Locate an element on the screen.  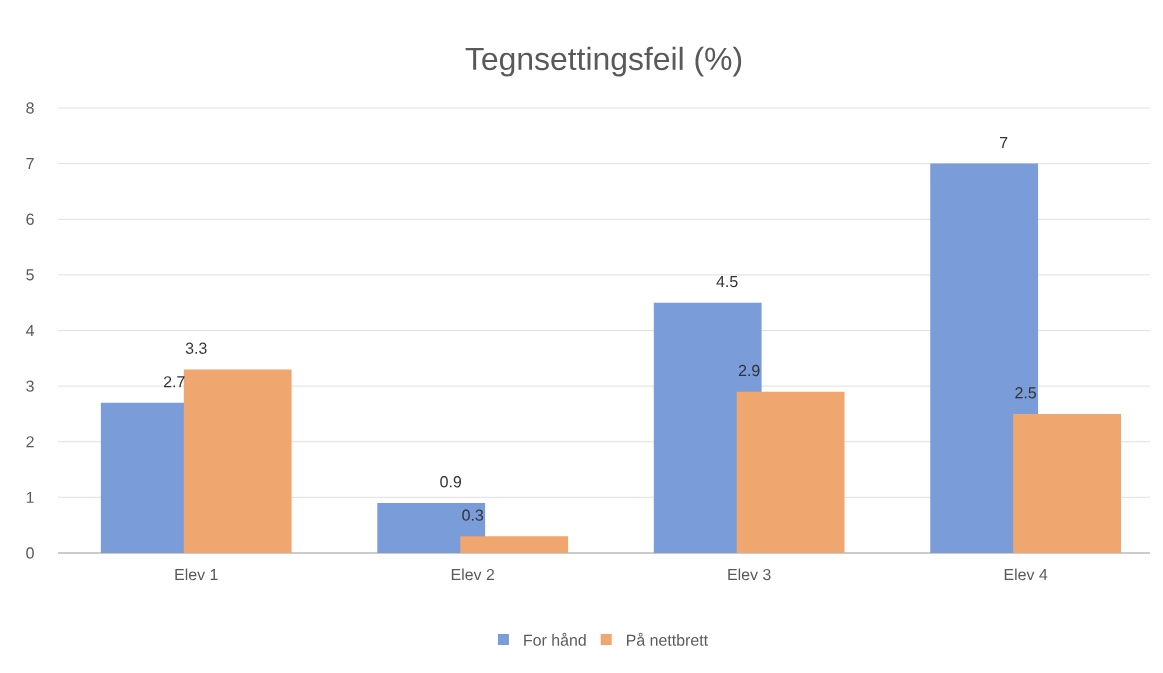
y-tick-label: 3 is located at coordinates (30, 386).